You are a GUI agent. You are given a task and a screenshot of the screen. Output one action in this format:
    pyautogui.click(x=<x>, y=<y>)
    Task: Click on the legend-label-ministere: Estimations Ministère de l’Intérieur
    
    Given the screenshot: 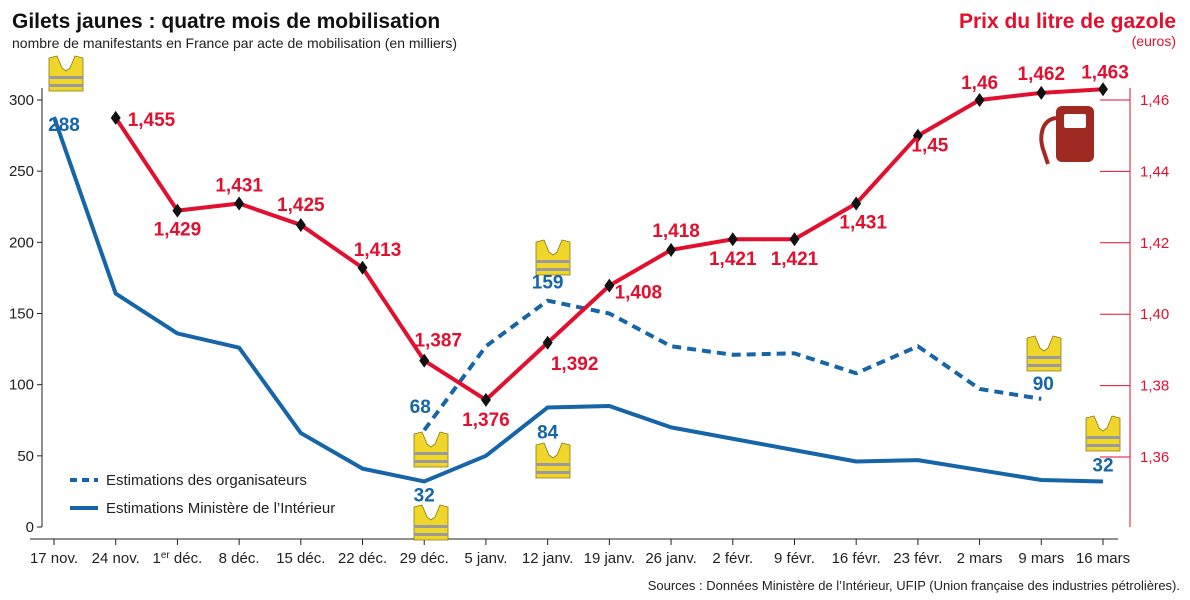 What is the action you would take?
    pyautogui.click(x=220, y=508)
    